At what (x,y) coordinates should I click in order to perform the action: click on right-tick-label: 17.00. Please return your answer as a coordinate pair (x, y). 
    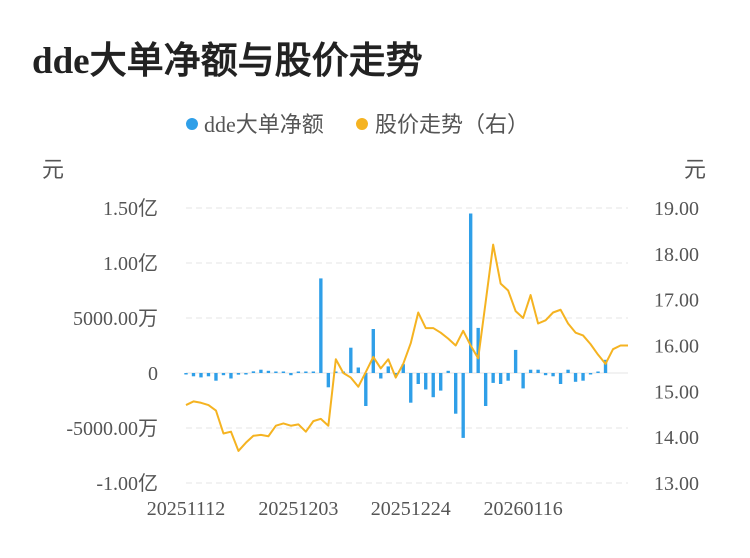
    Looking at the image, I should click on (676, 301).